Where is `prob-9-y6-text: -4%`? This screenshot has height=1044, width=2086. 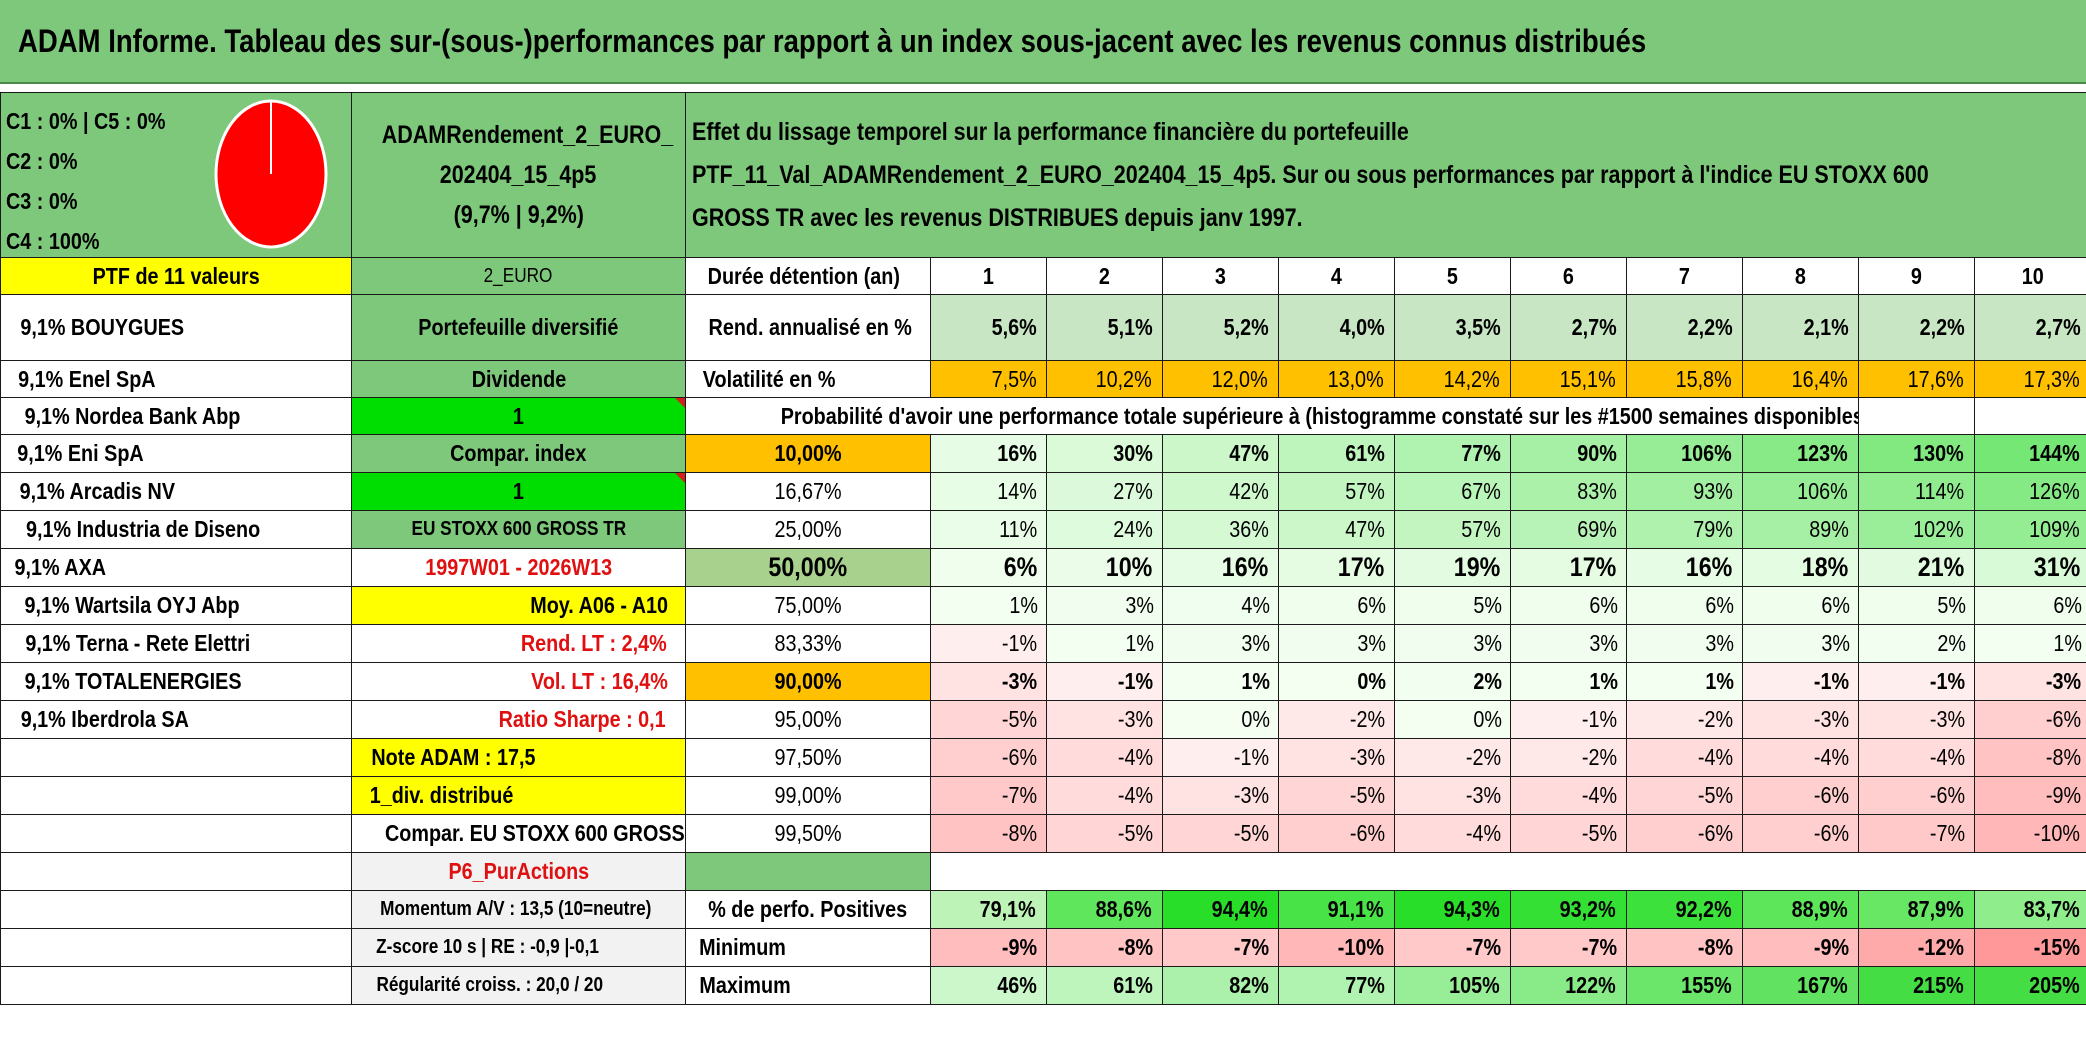
prob-9-y6-text: -4% is located at coordinates (1599, 795).